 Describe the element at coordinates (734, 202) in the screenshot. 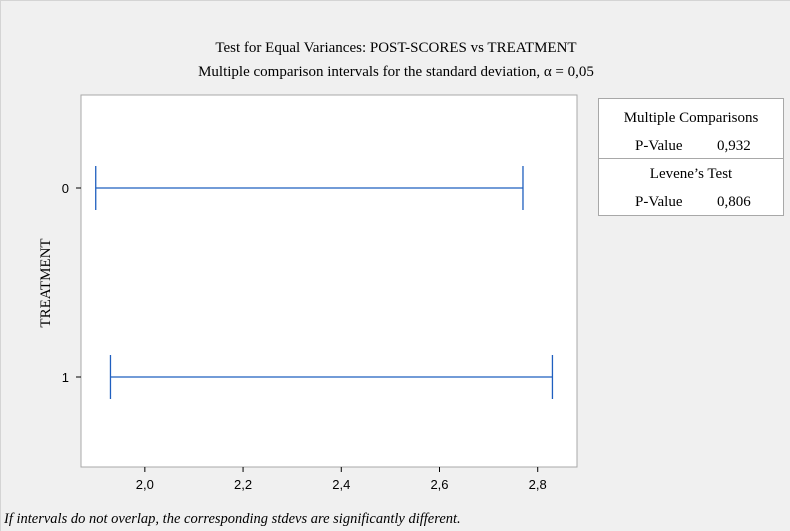

I see `levene-p-value: 0,806` at that location.